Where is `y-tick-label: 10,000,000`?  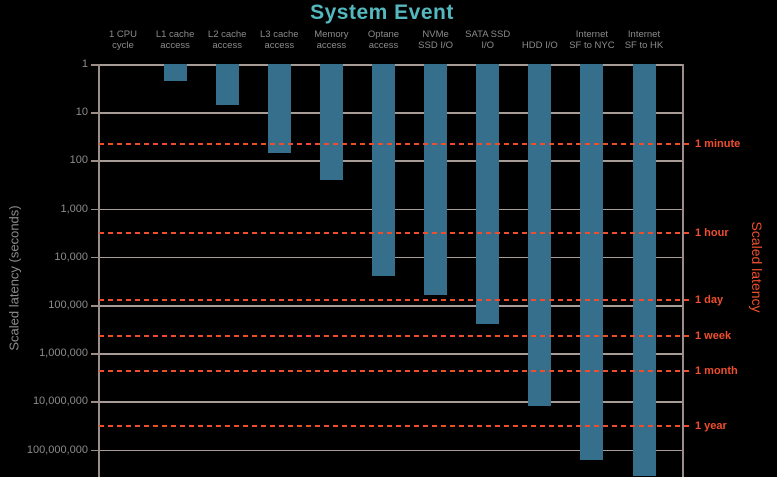 y-tick-label: 10,000,000 is located at coordinates (60, 401).